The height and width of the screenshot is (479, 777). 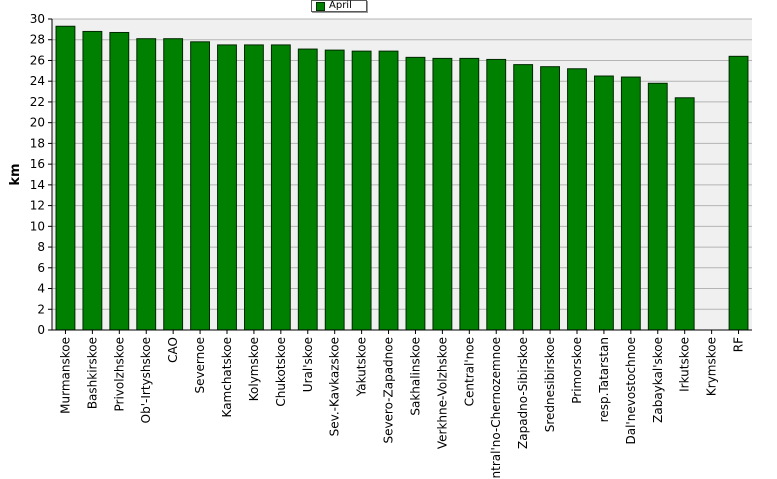 What do you see at coordinates (37, 19) in the screenshot?
I see `y-tick-label: 30` at bounding box center [37, 19].